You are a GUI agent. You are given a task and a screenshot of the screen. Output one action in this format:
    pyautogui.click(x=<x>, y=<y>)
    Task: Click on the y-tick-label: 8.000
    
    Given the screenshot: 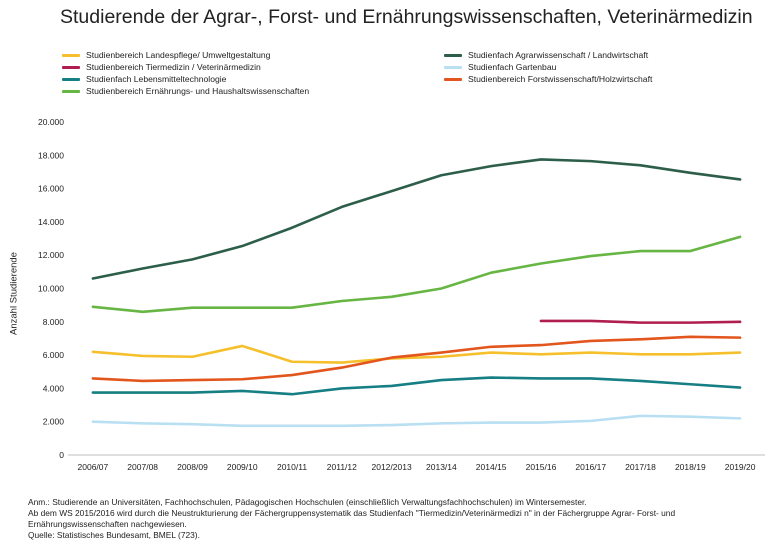 What is the action you would take?
    pyautogui.click(x=54, y=322)
    